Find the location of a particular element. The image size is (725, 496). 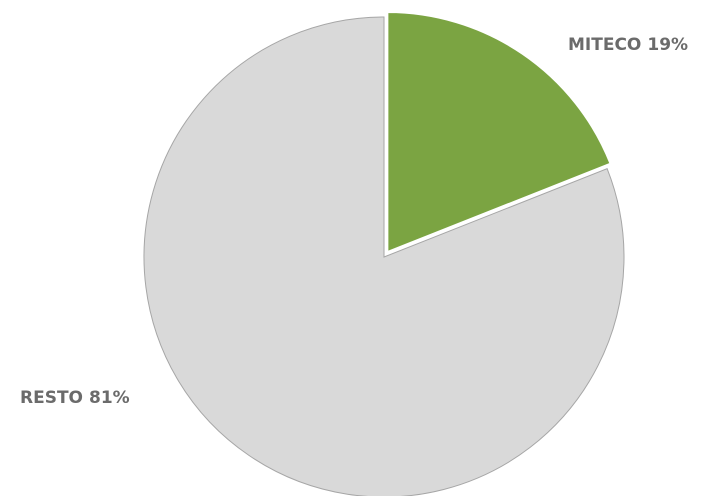

slice-label: RESTO 81% is located at coordinates (75, 398).